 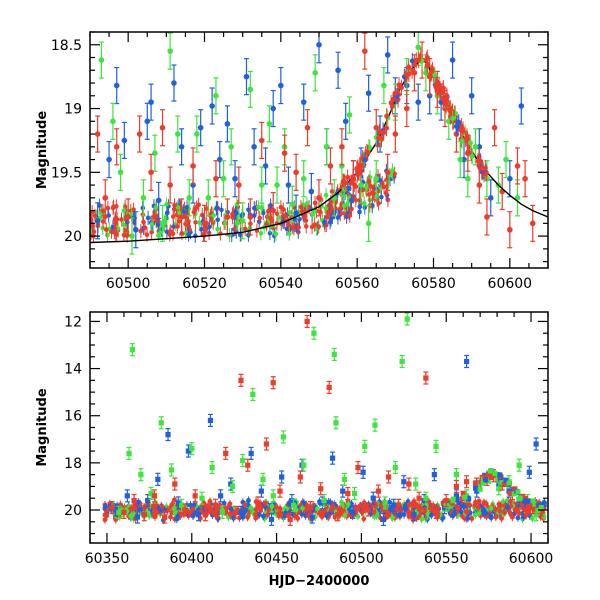 I want to click on y-tick-label: 20, so click(x=73, y=511).